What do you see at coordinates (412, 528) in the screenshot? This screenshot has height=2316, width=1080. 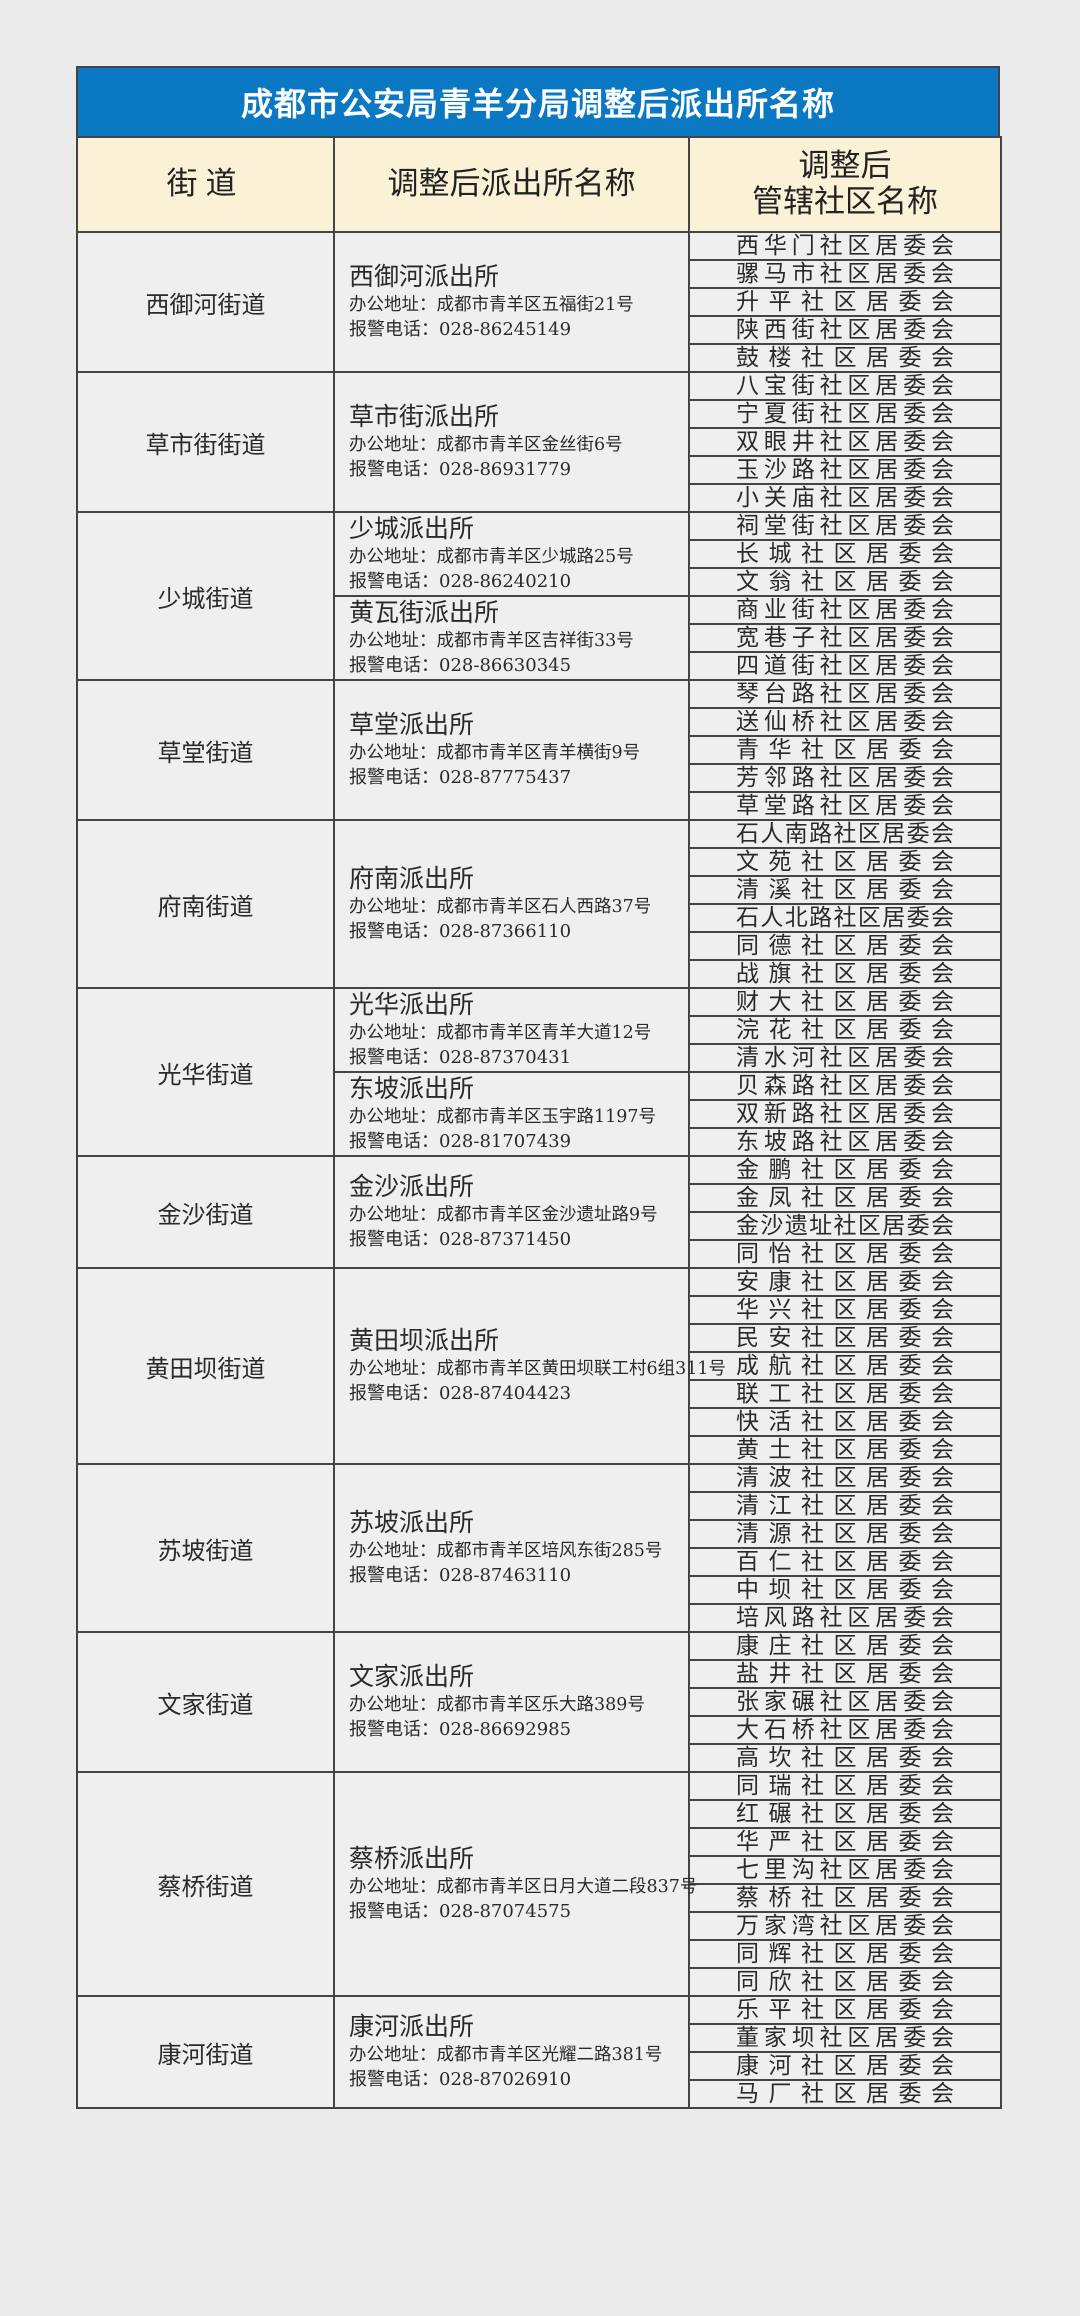 I see `station-name: 少城派出所` at bounding box center [412, 528].